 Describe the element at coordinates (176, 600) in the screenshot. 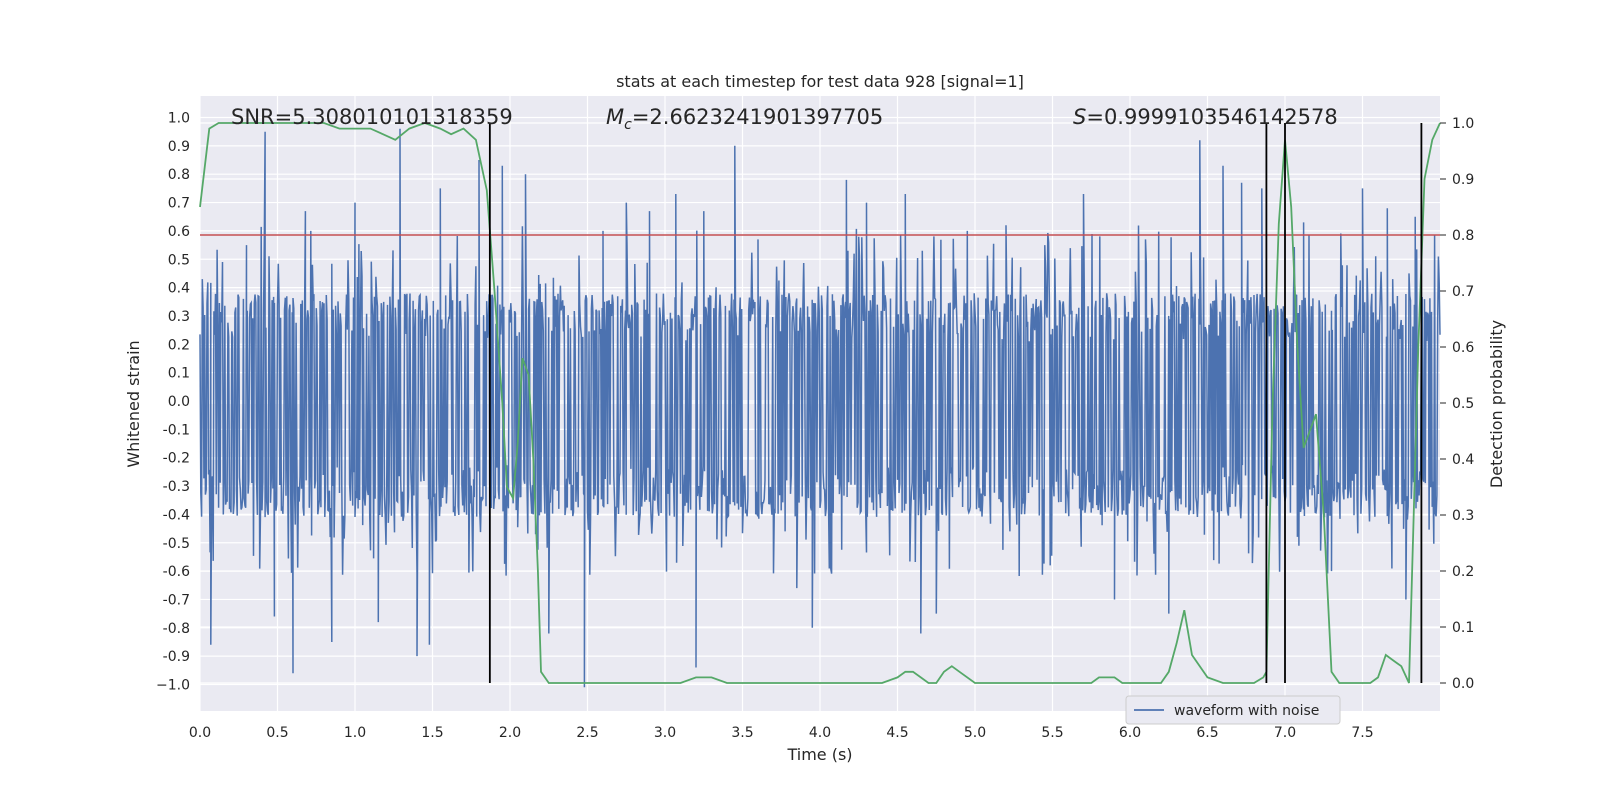

I see `y-tick-label: -0.7` at that location.